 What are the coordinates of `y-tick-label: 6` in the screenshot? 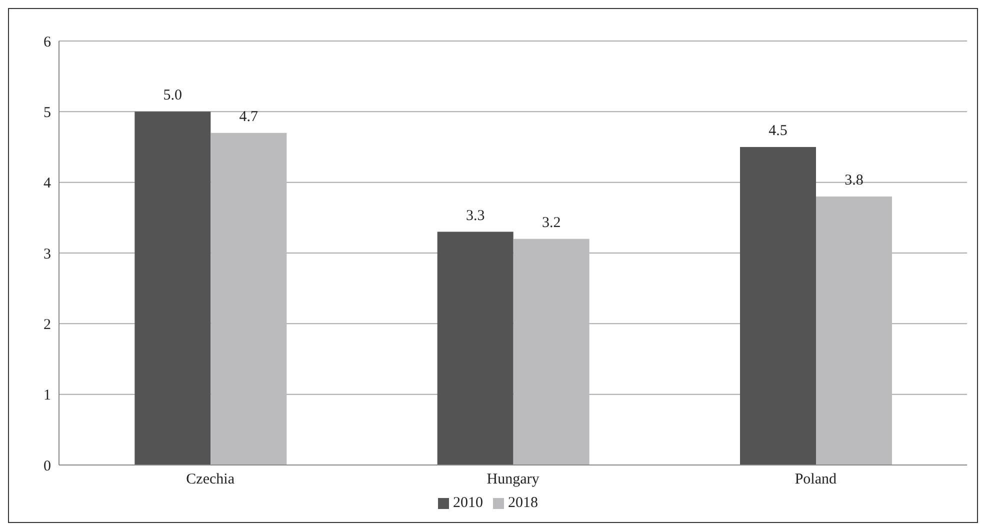 It's located at (48, 42).